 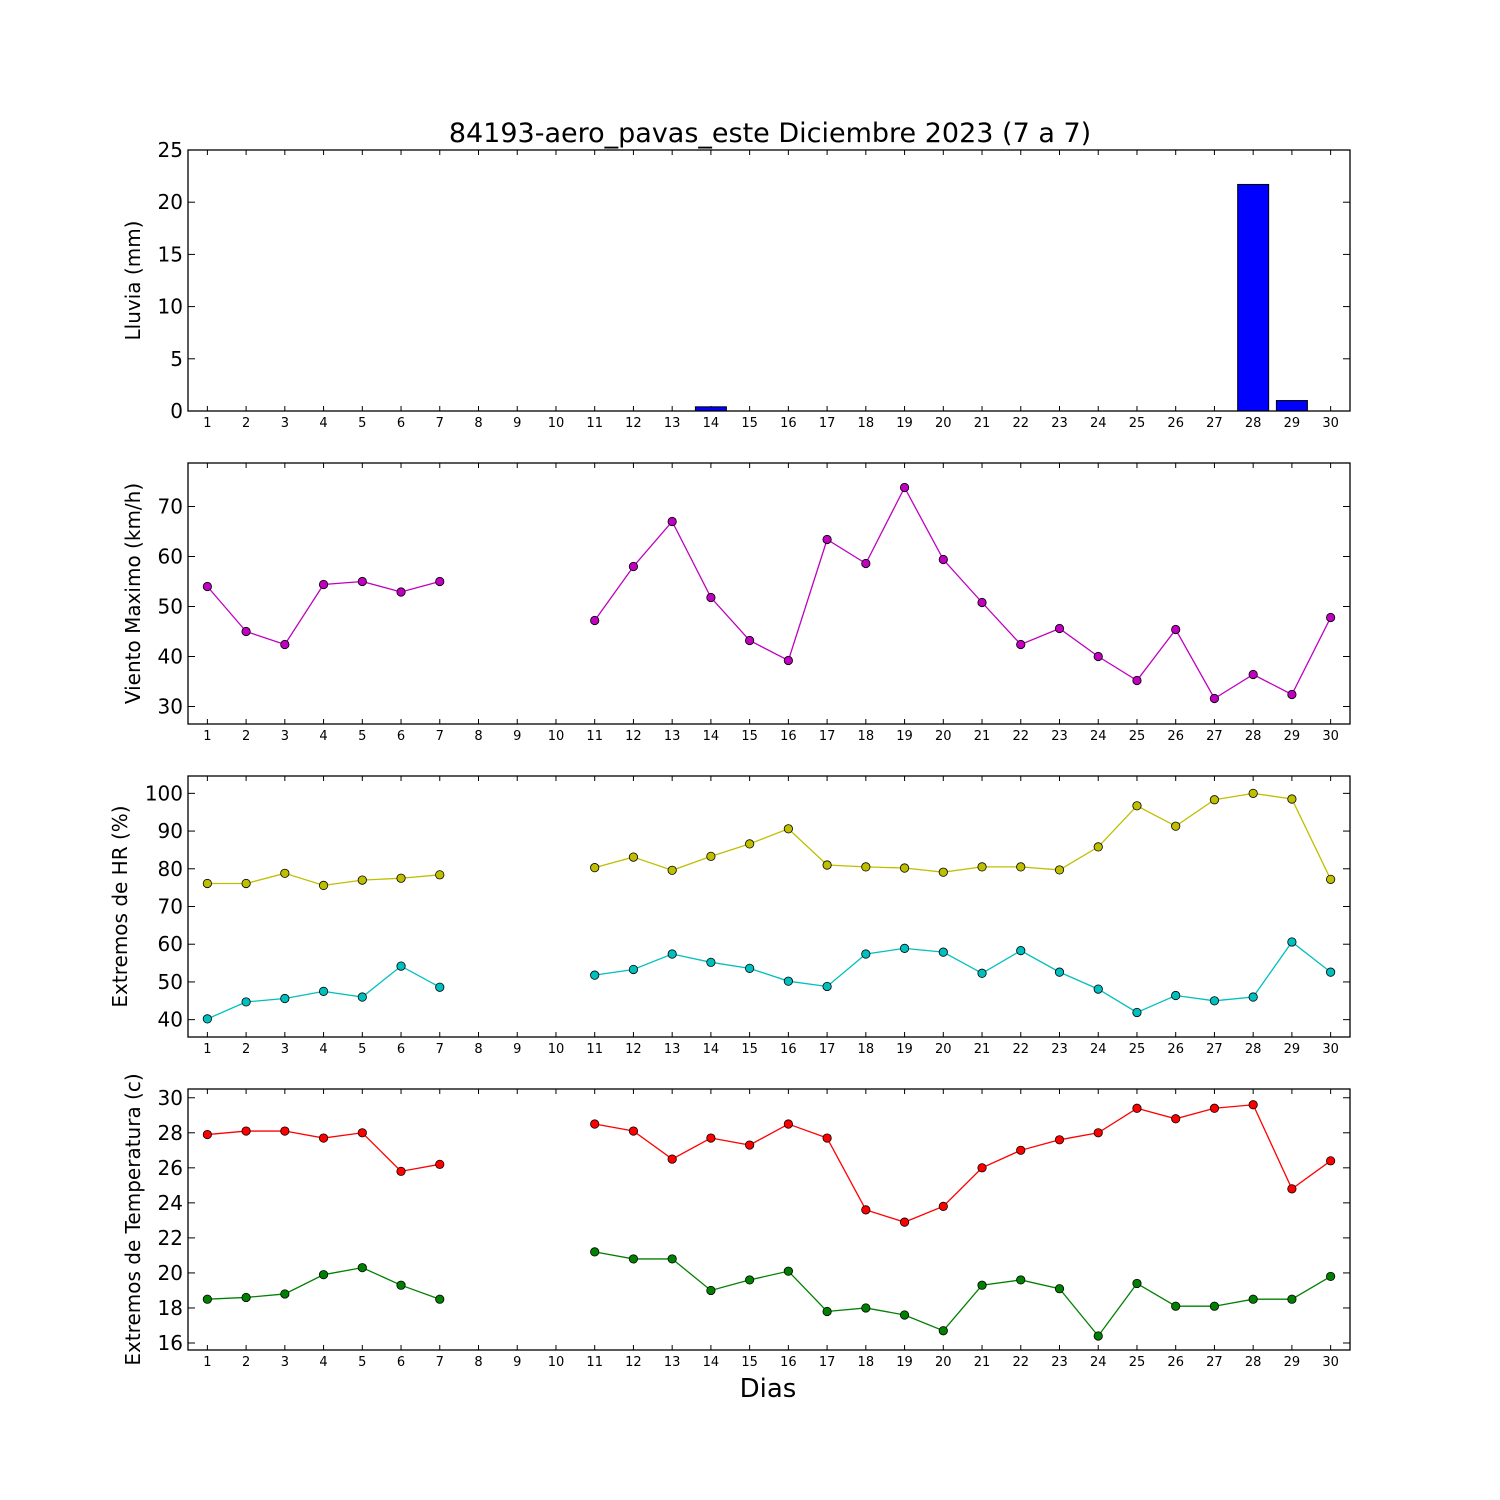 I want to click on y-tick-label: 28, so click(x=170, y=1133).